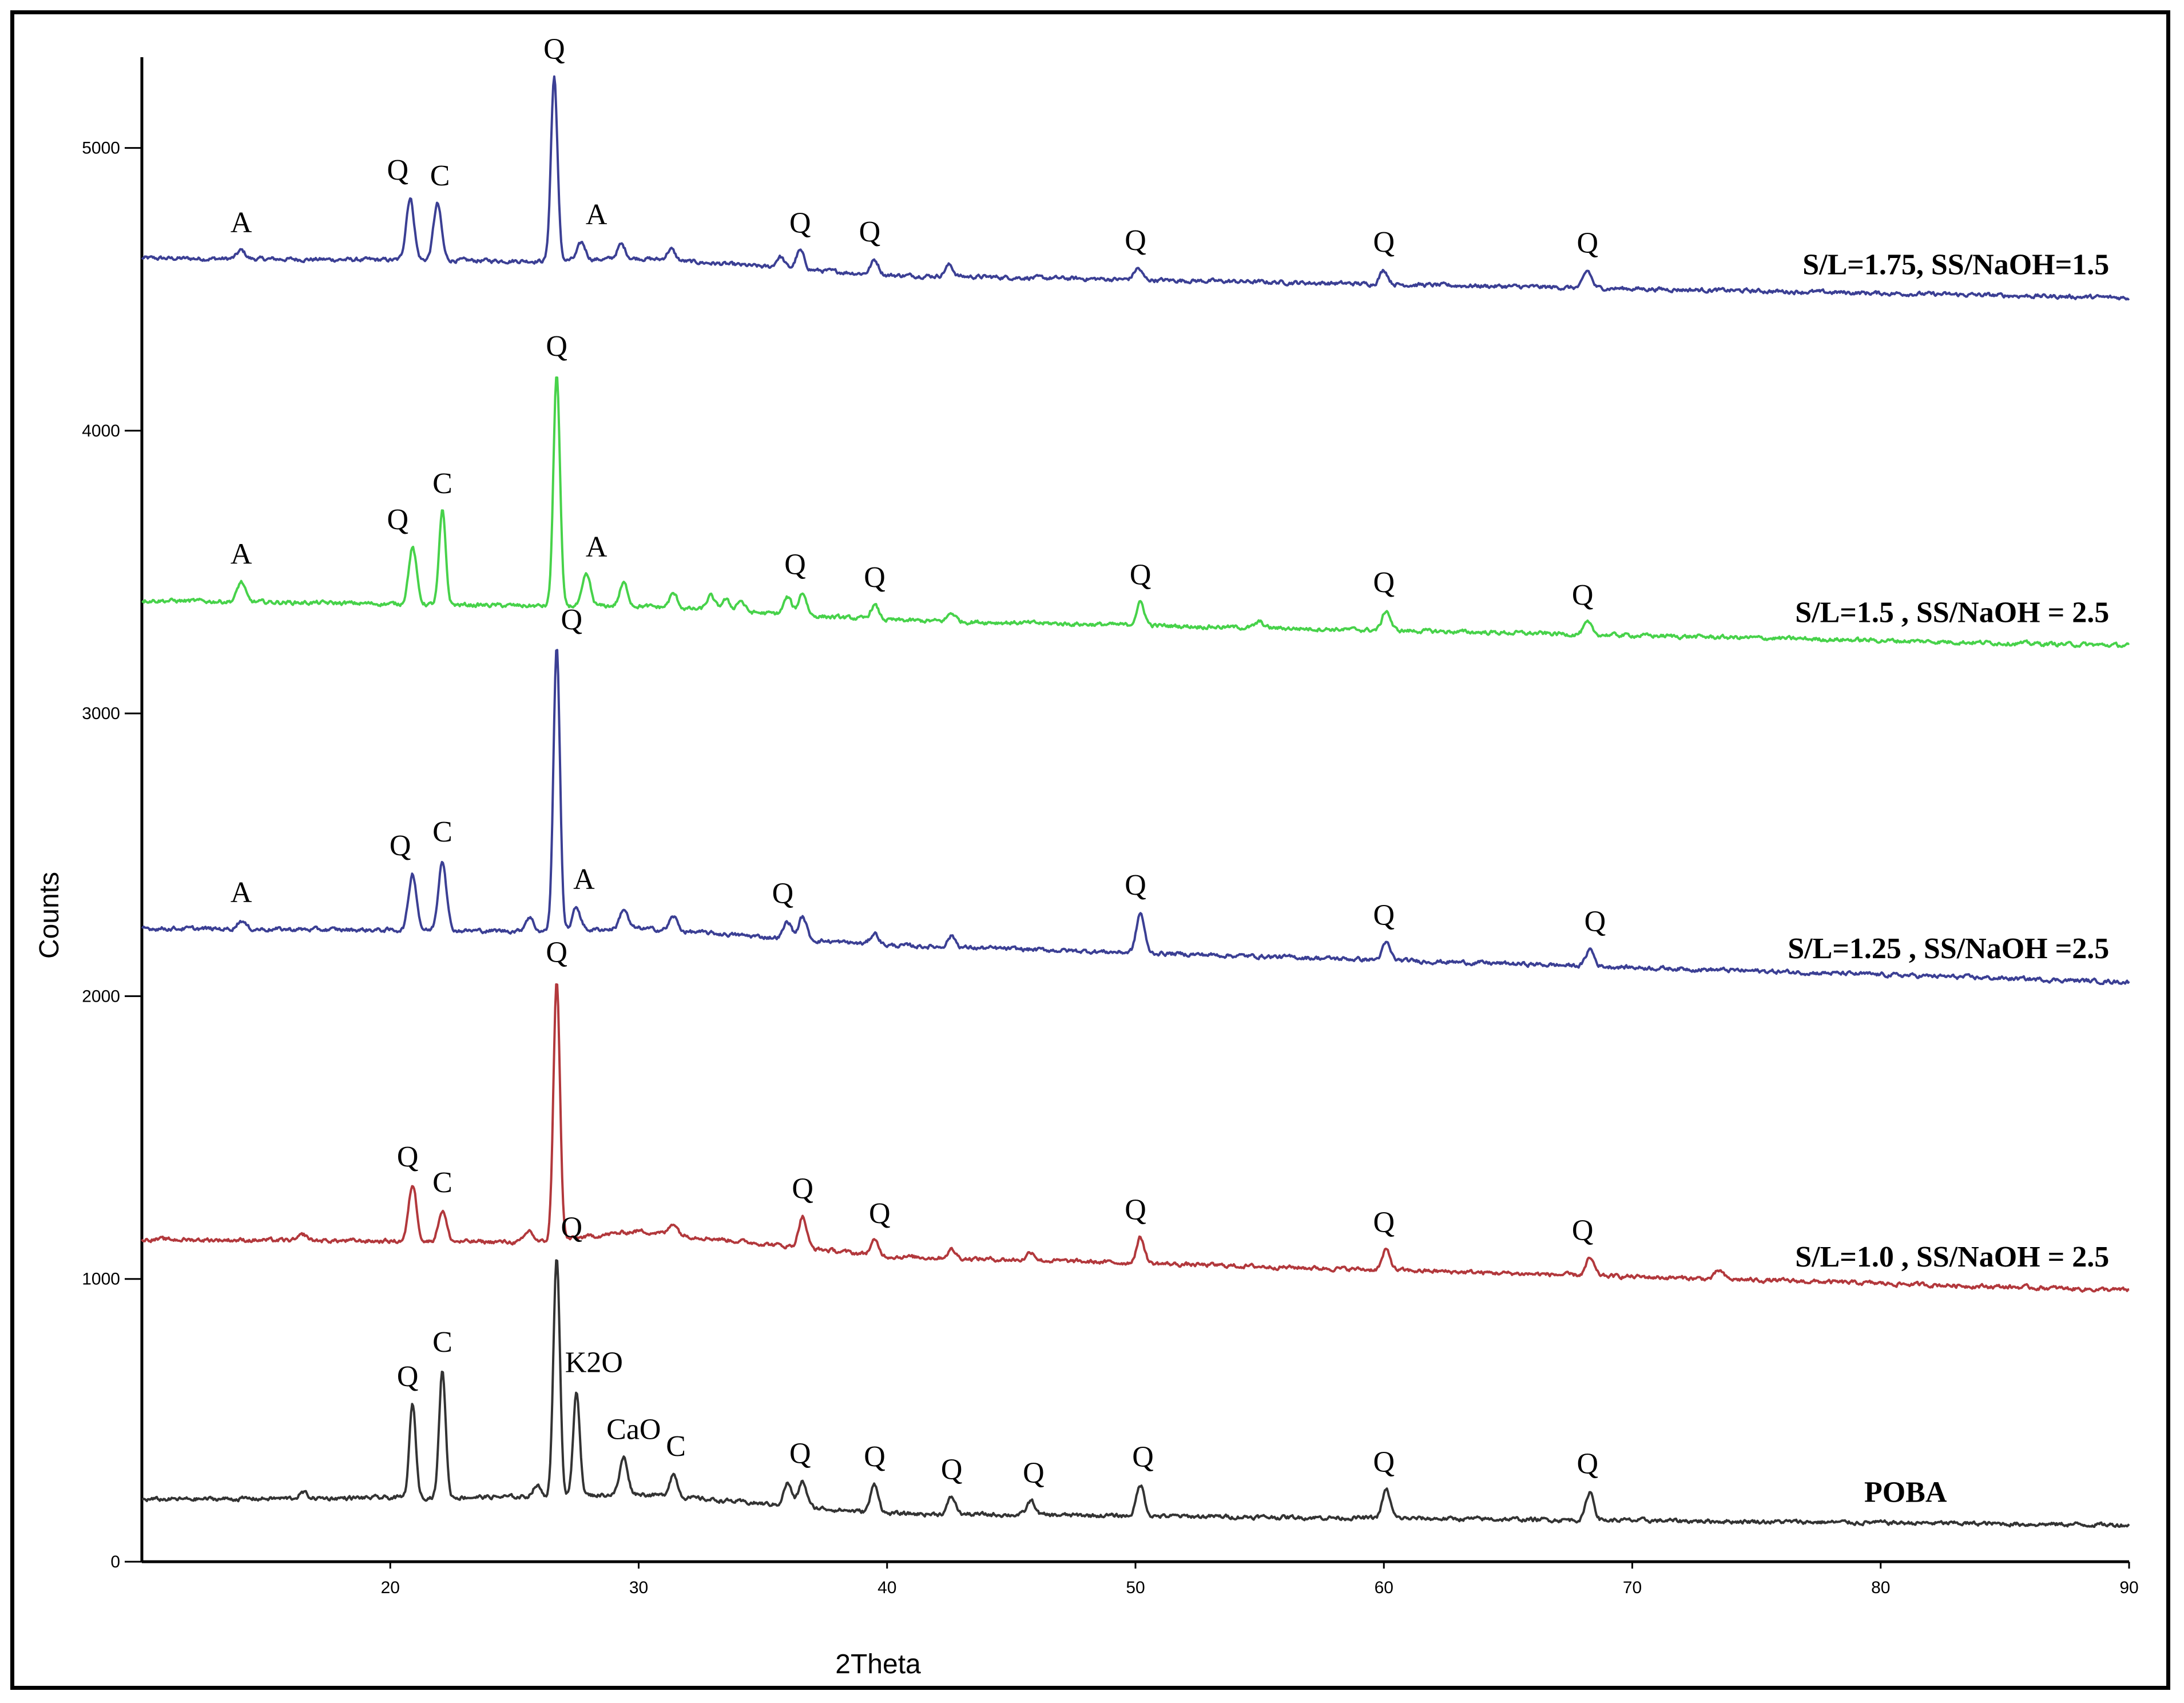 The width and height of the screenshot is (2184, 1703). Describe the element at coordinates (1952, 1257) in the screenshot. I see `series-name-label: S/L=1.0 , SS/NaOH = 2.5` at that location.